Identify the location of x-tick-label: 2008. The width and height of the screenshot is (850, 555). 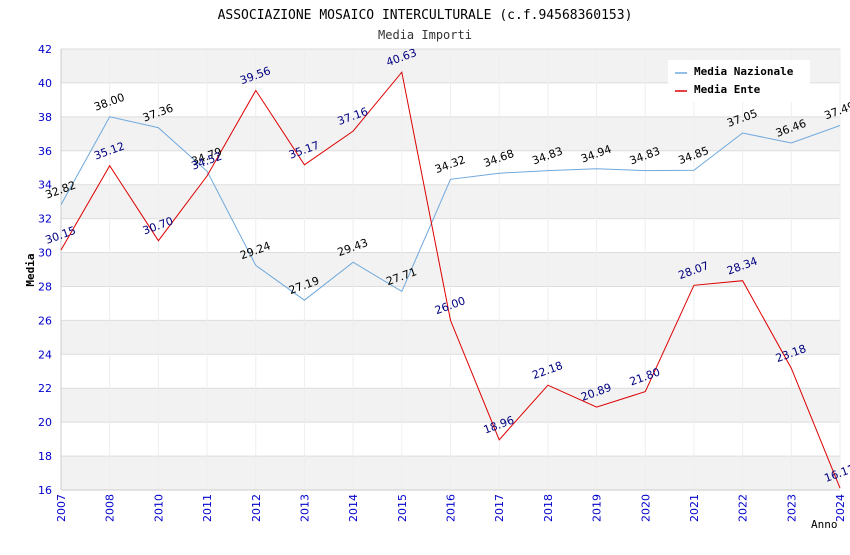
(110, 508).